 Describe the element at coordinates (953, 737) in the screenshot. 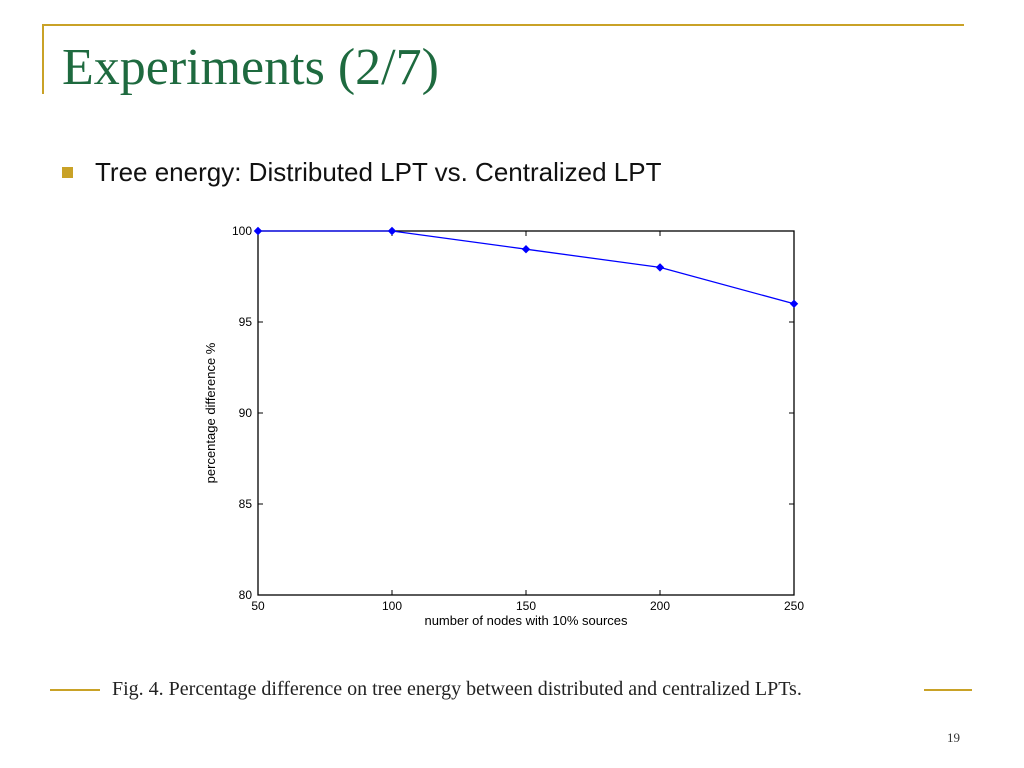

I see `slide-number: 19` at that location.